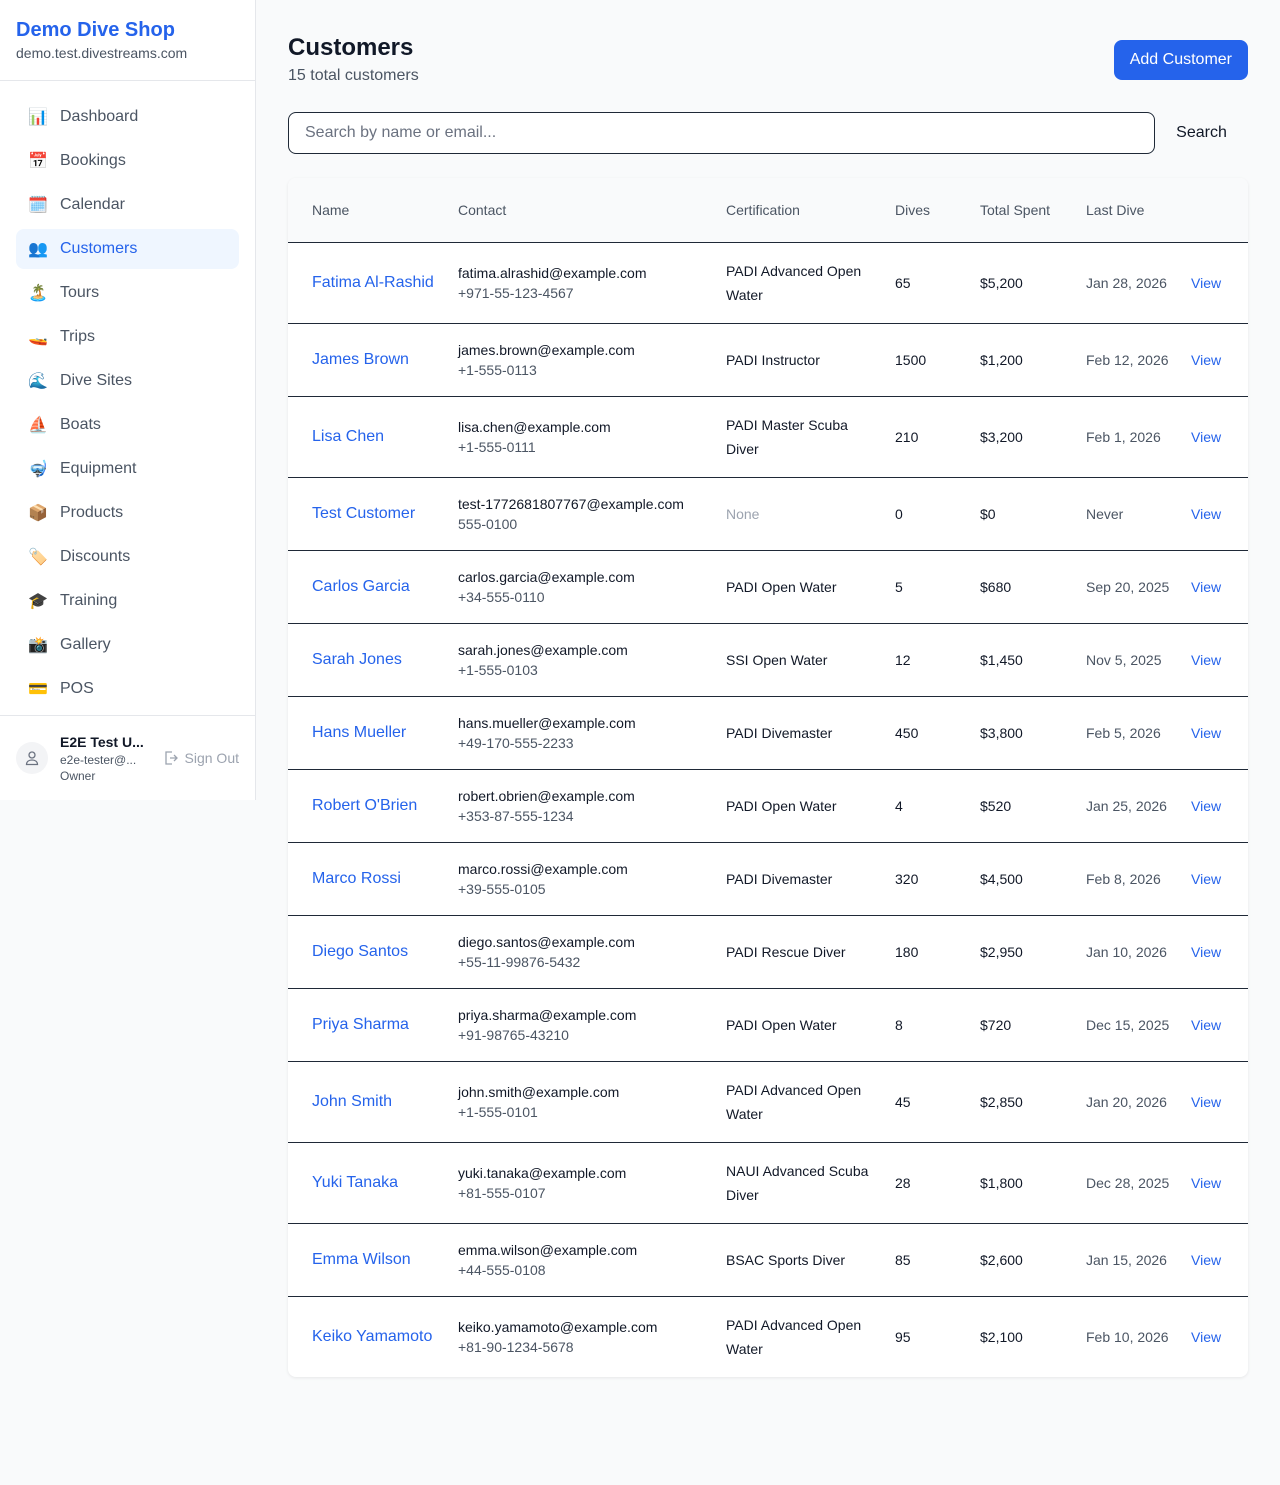  What do you see at coordinates (1033, 879) in the screenshot?
I see `total-spent: $4,500` at bounding box center [1033, 879].